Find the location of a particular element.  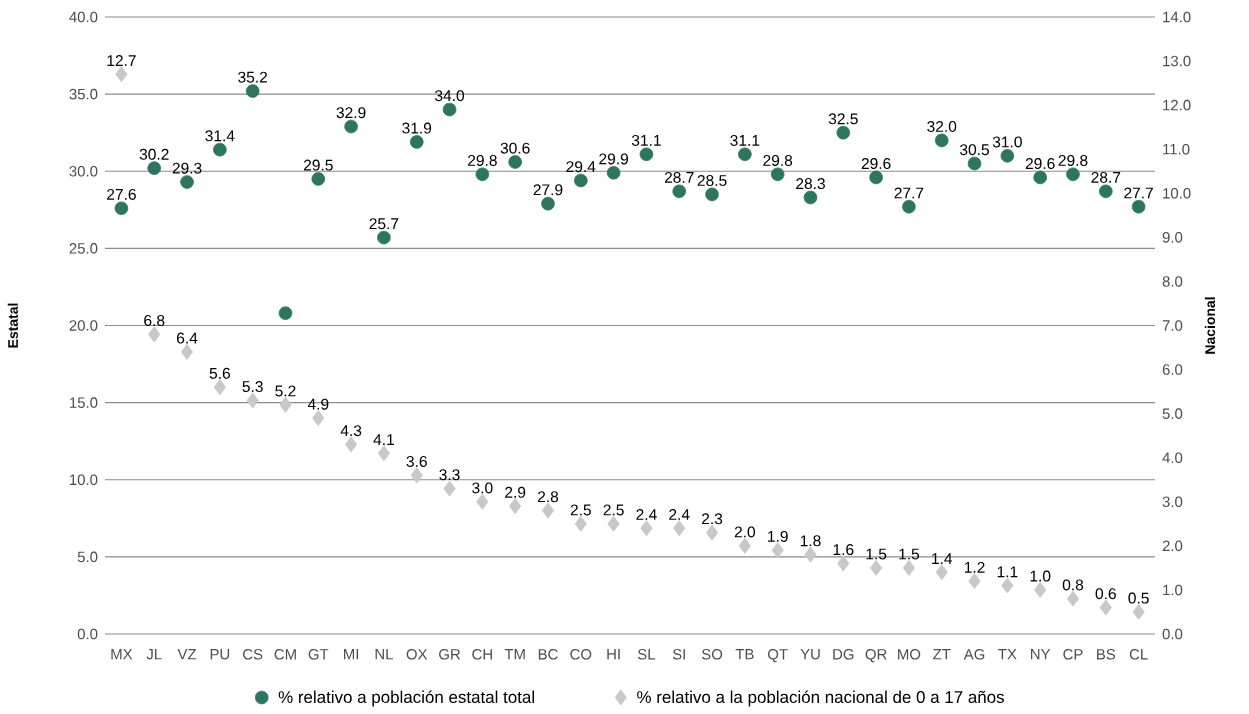

y2-tick-label: 14.0 is located at coordinates (1177, 17).